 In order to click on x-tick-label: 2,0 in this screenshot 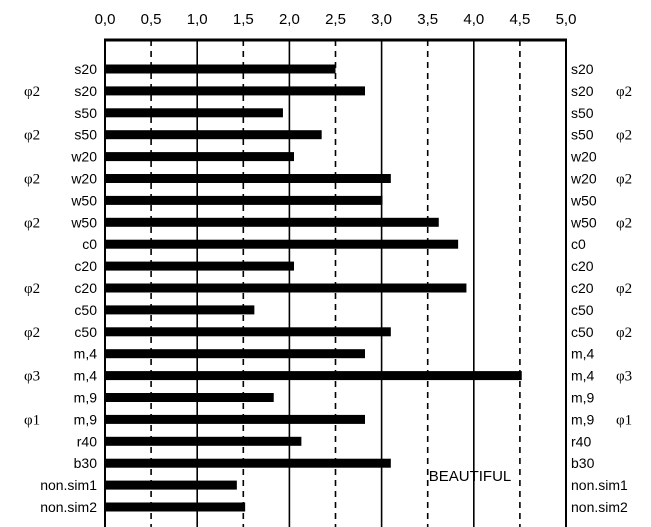, I will do `click(289, 19)`.